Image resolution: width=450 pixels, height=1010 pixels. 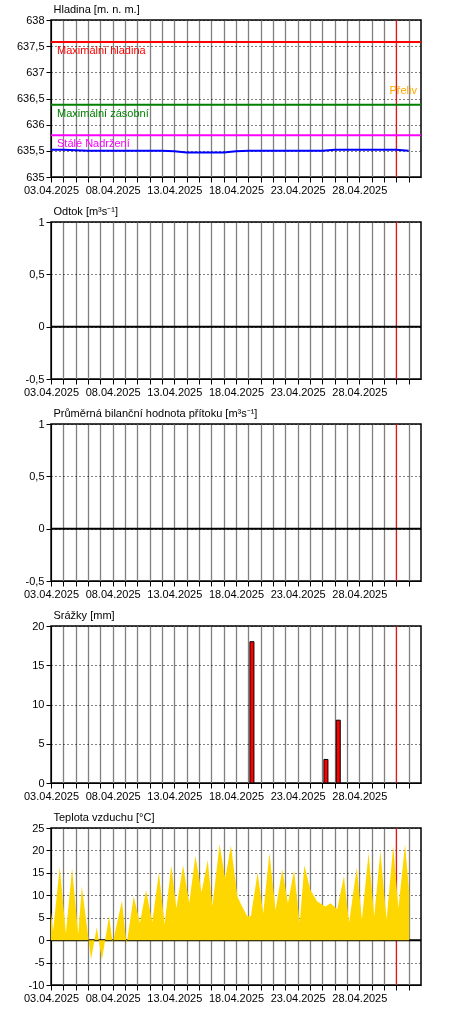 What do you see at coordinates (36, 984) in the screenshot?
I see `y-tick-label: -10` at bounding box center [36, 984].